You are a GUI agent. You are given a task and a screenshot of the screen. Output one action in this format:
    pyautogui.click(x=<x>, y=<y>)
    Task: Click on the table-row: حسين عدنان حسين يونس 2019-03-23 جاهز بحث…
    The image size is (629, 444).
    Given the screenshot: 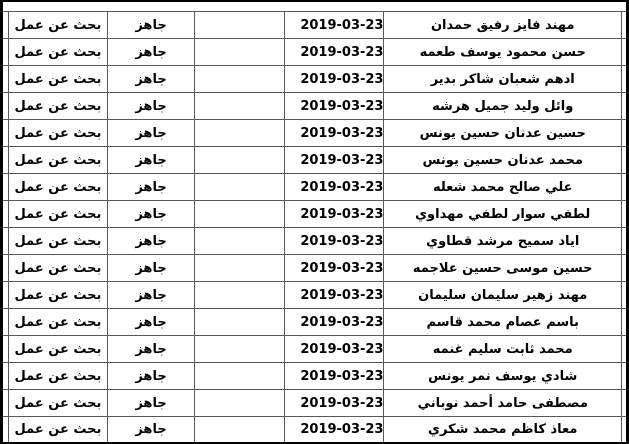 What is the action you would take?
    pyautogui.click(x=314, y=133)
    